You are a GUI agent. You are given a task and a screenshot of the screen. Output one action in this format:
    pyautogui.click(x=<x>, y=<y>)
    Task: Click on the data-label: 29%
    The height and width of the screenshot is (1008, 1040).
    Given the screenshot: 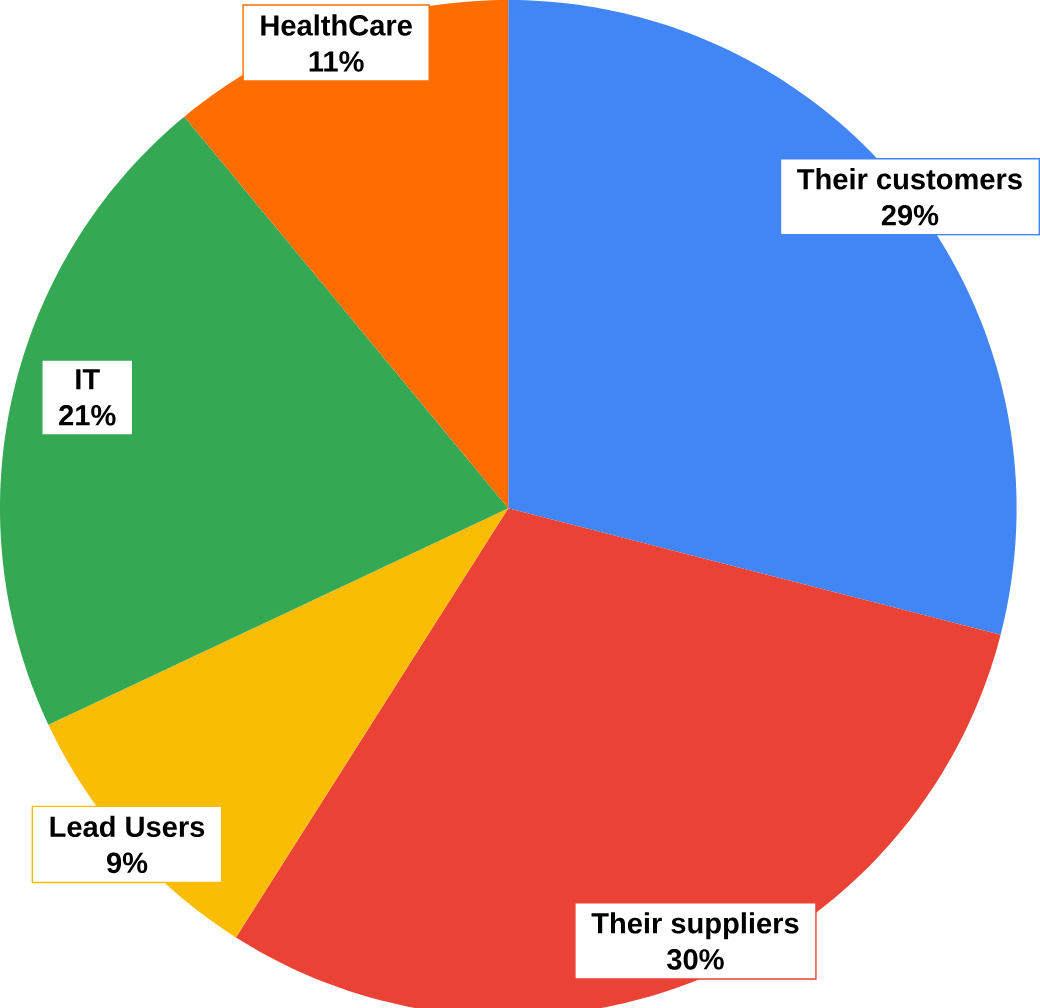 What is the action you would take?
    pyautogui.click(x=910, y=215)
    